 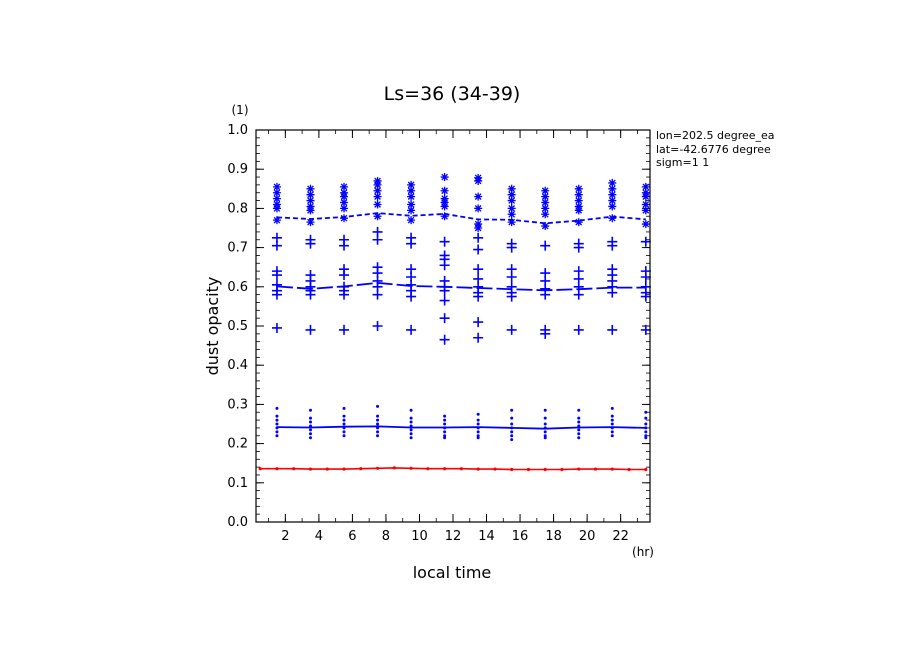 I want to click on y-axis-label: dust opacity, so click(x=212, y=326).